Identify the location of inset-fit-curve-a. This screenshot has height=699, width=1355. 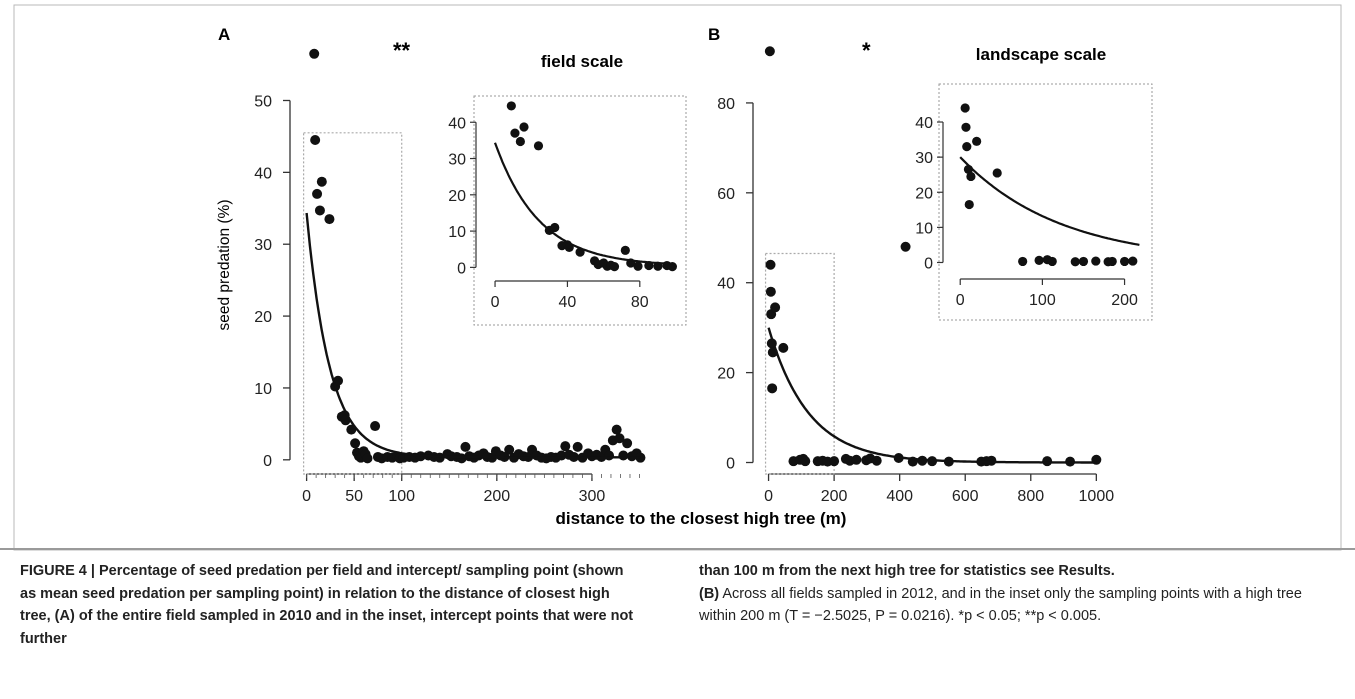
(583, 203).